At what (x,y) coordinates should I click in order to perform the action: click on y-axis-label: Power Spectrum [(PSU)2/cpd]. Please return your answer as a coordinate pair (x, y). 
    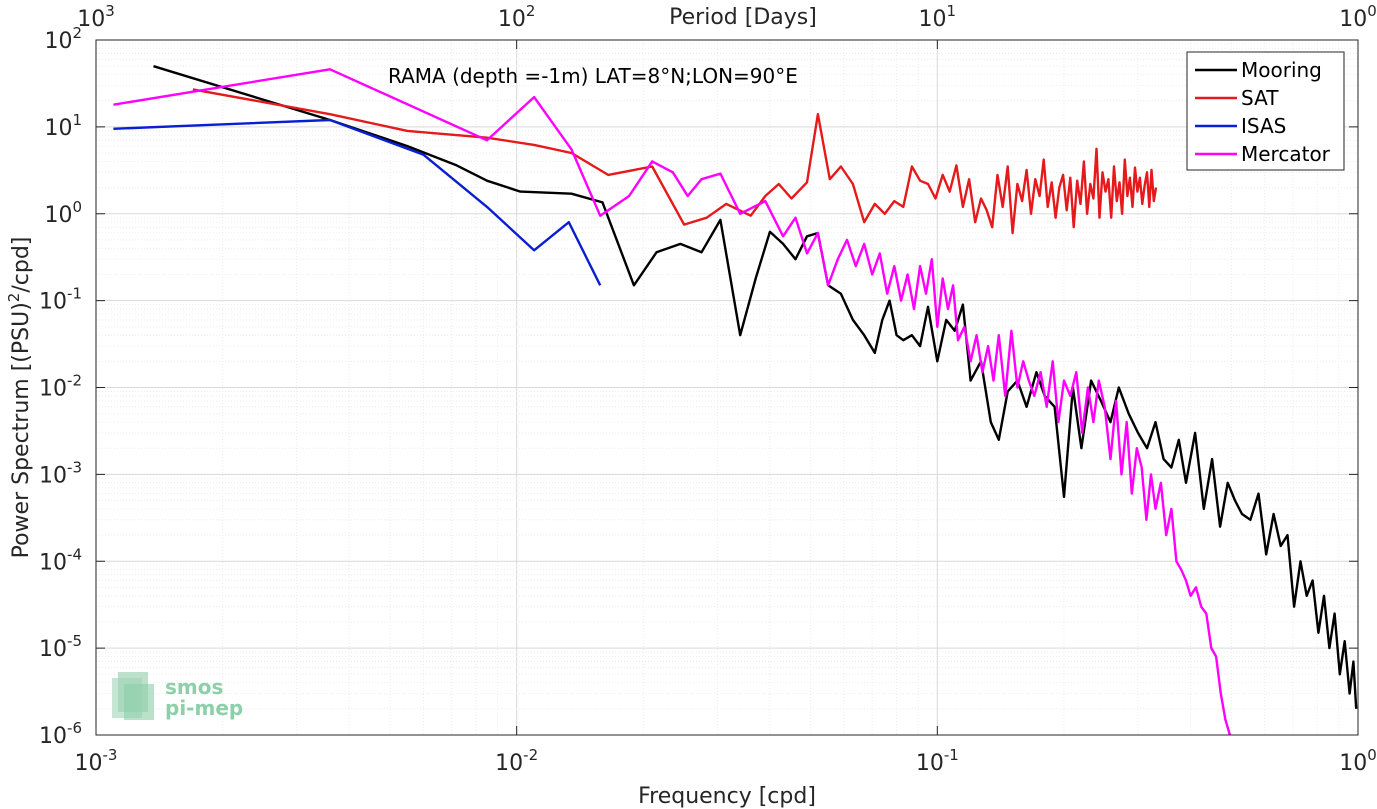
    Looking at the image, I should click on (19, 398).